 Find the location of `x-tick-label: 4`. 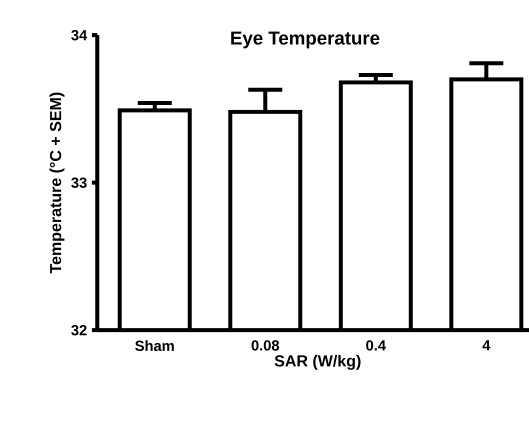

x-tick-label: 4 is located at coordinates (486, 345).